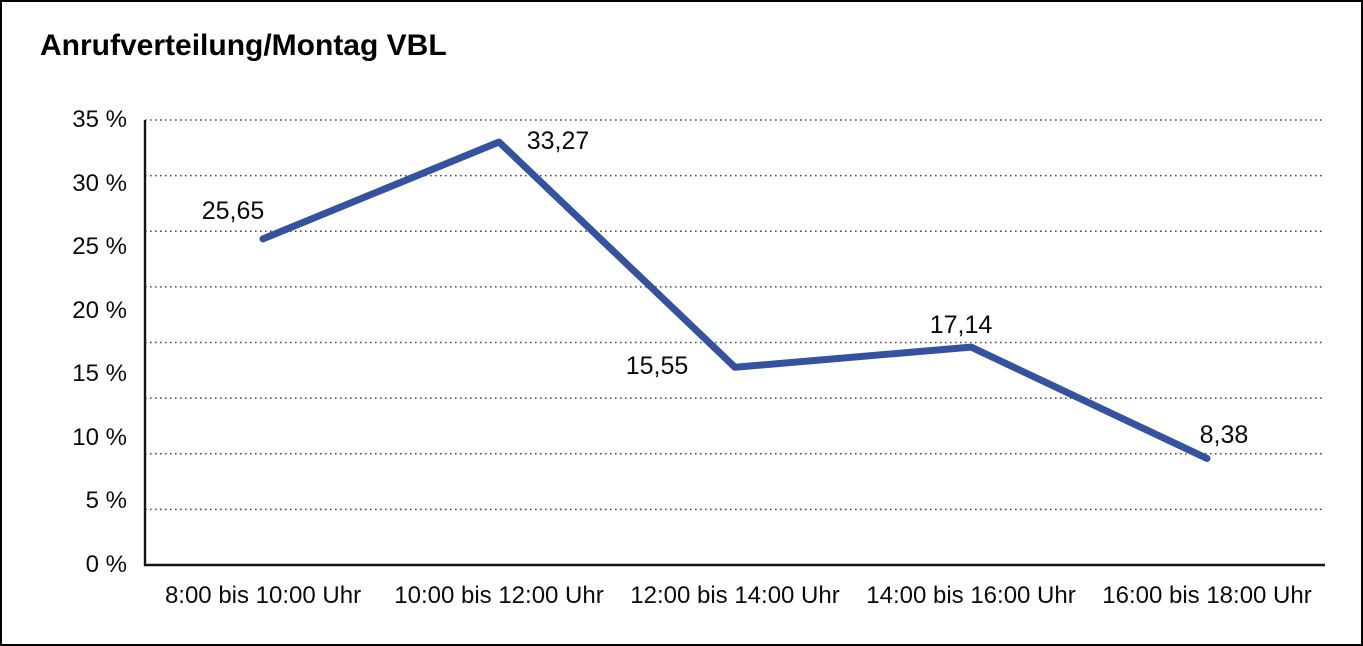 This screenshot has width=1363, height=646. What do you see at coordinates (735, 595) in the screenshot?
I see `x-category-label: 12:00 bis 14:00 Uhr` at bounding box center [735, 595].